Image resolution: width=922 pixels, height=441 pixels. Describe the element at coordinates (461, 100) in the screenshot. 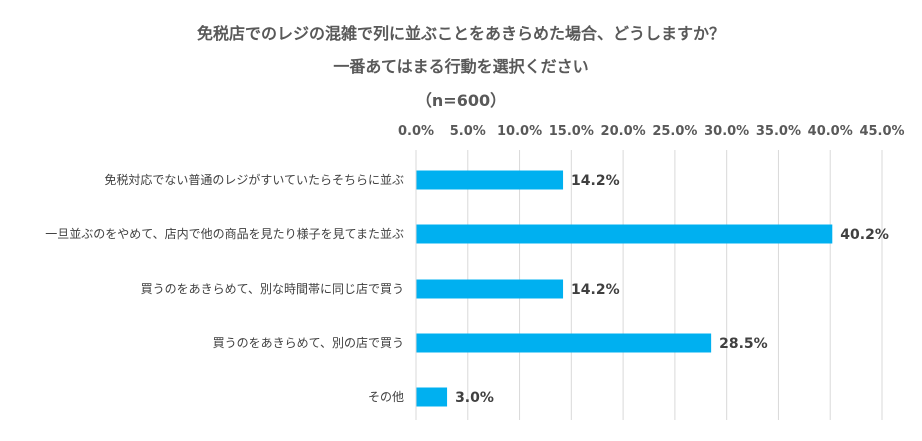

I see `chart-title-line-3: （n=600）` at that location.